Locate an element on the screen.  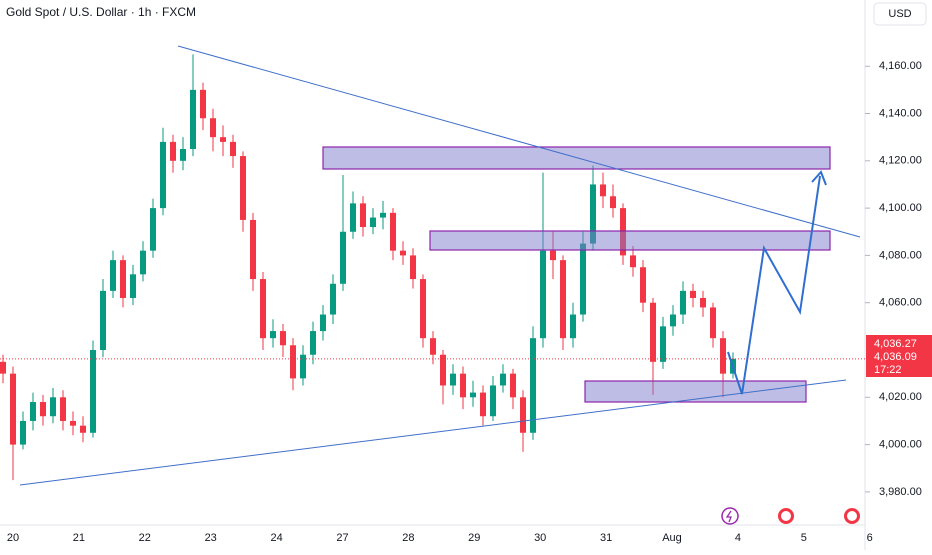
y-tick-label: 4,120.00 is located at coordinates (900, 161).